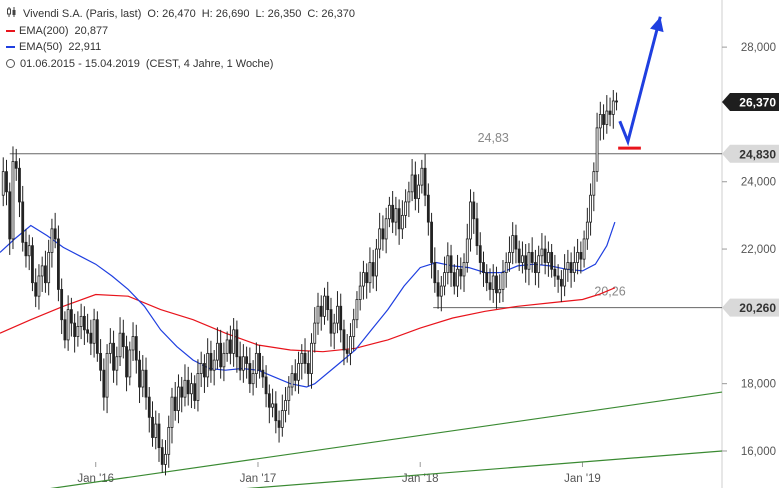 Image resolution: width=780 pixels, height=488 pixels. I want to click on ohlc-high: H: 26,690, so click(225, 14).